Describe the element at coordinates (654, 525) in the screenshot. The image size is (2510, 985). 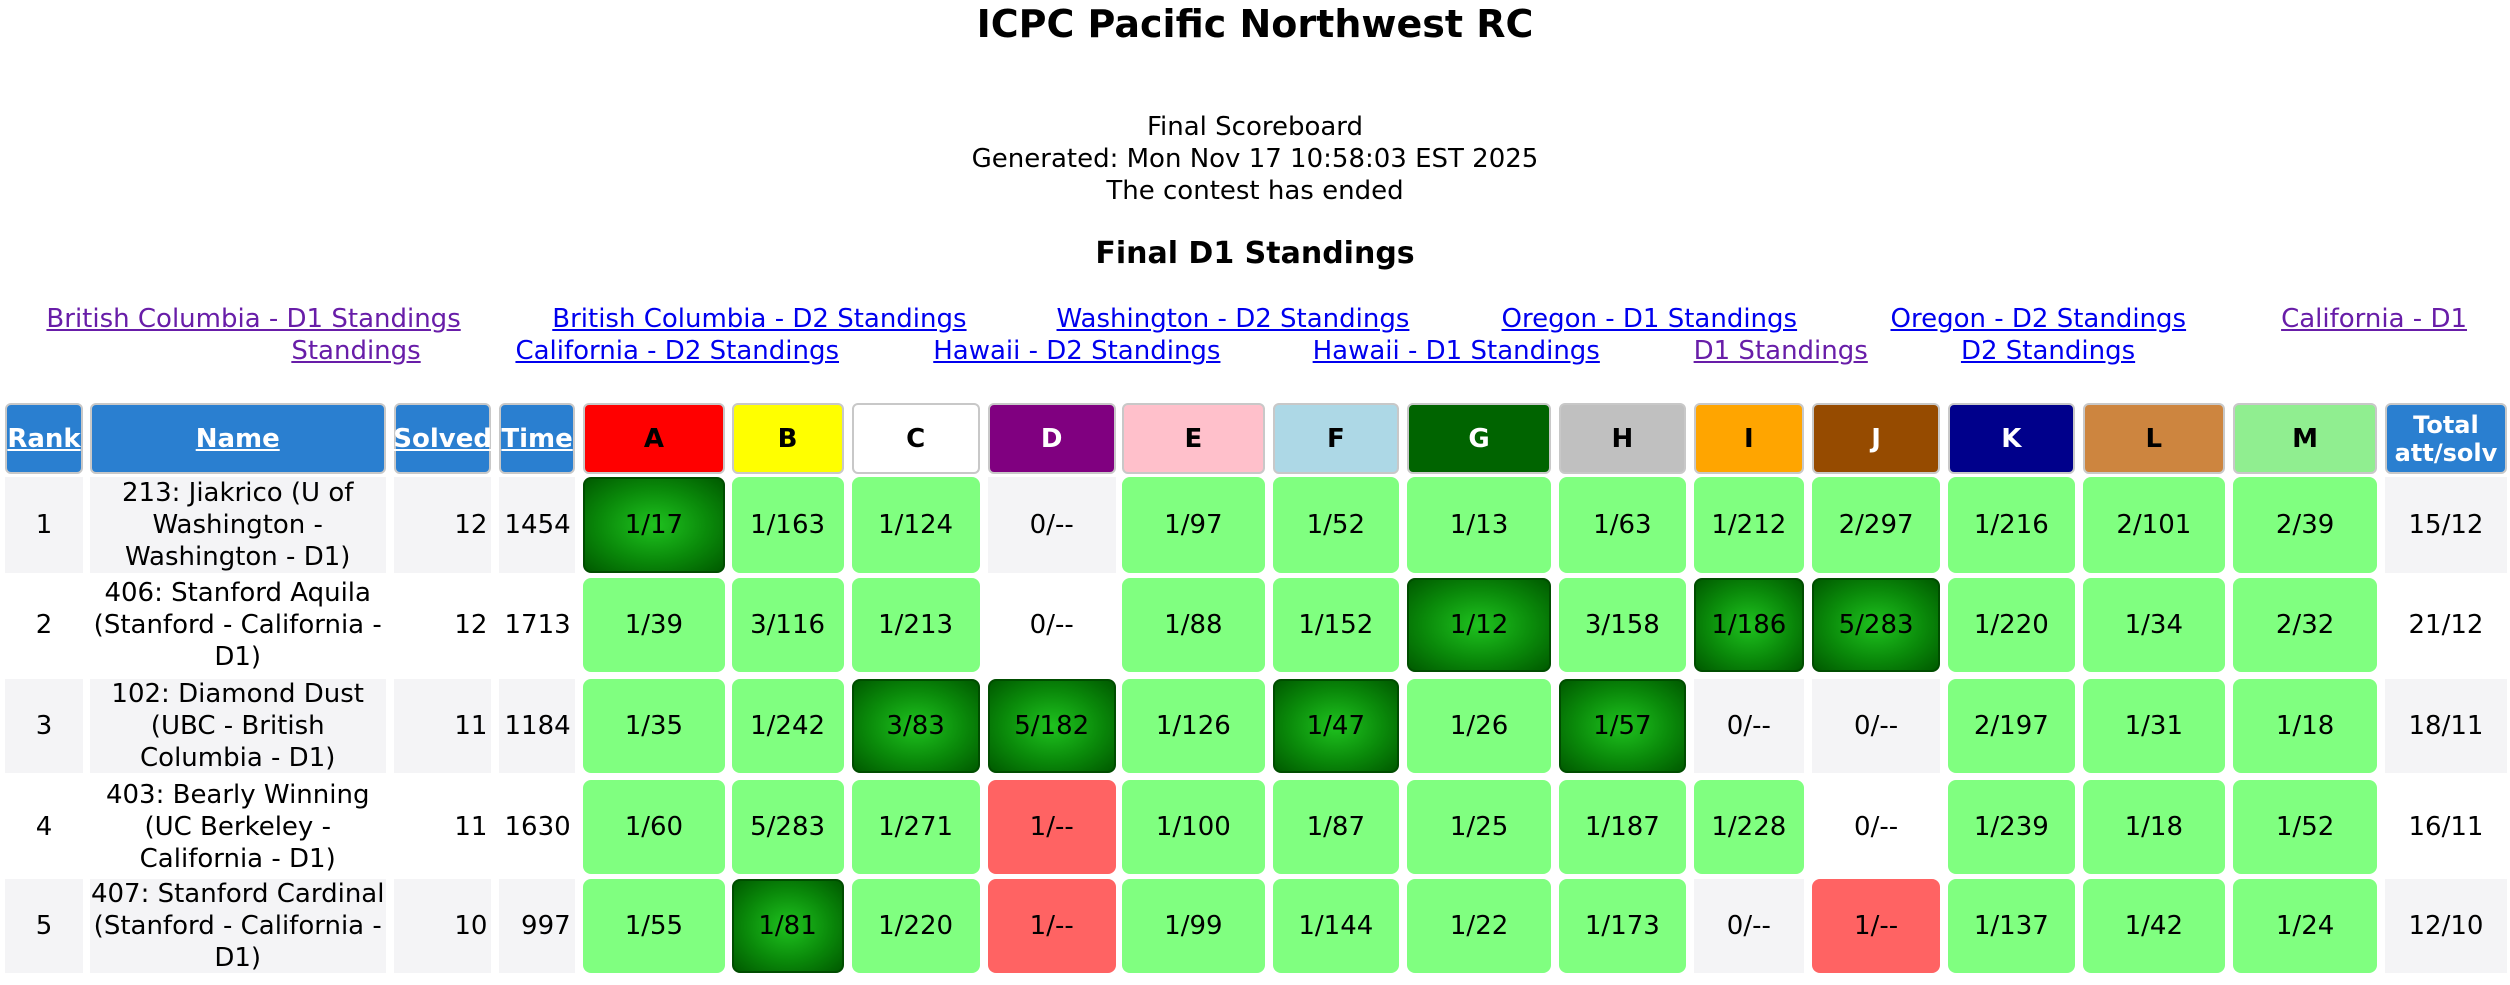
I see `problem-cell: 1/17` at that location.